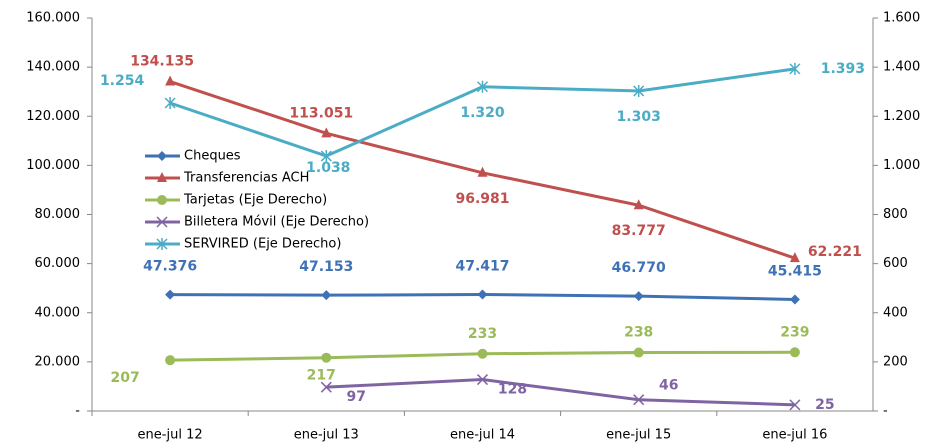  I want to click on y2-tick-label: 1.200, so click(901, 116).